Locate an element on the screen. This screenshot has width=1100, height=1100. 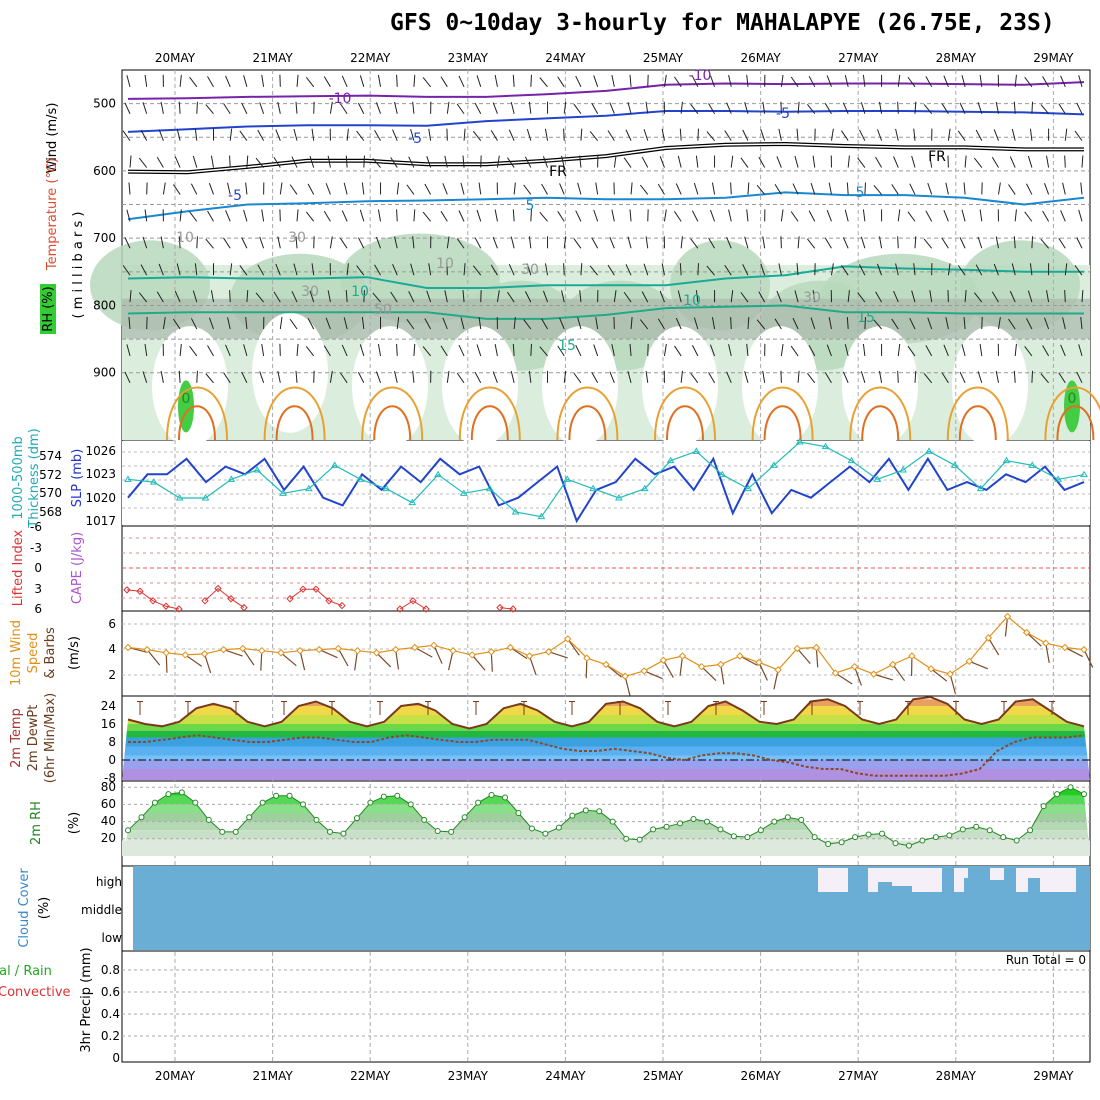
lifted-index-marker is located at coordinates (166, 606).